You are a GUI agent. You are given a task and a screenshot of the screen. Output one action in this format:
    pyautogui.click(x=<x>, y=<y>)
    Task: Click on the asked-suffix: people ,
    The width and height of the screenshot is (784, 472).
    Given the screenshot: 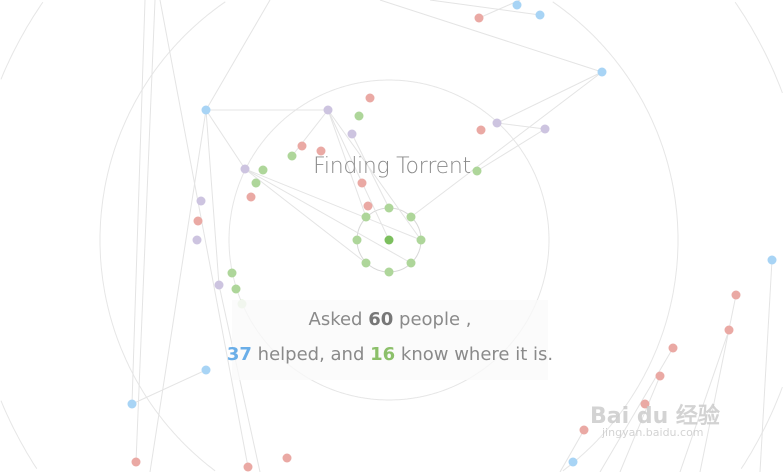 What is the action you would take?
    pyautogui.click(x=435, y=319)
    